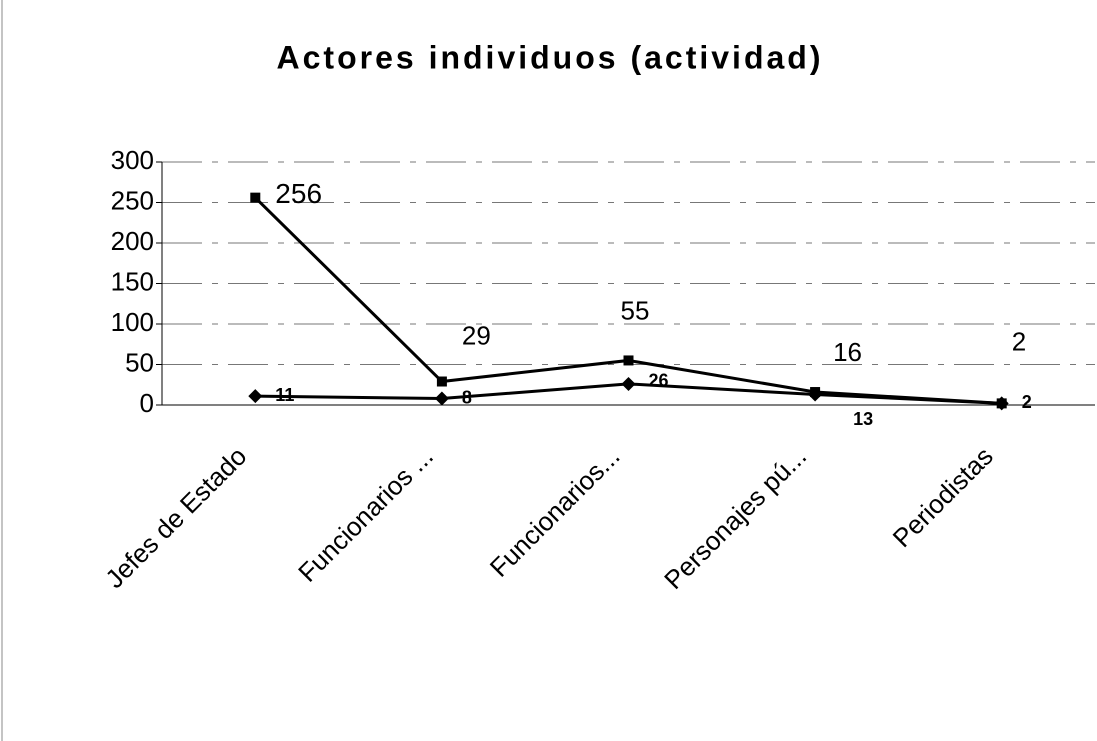 The image size is (1097, 741). Describe the element at coordinates (635, 310) in the screenshot. I see `data-label: 55` at that location.